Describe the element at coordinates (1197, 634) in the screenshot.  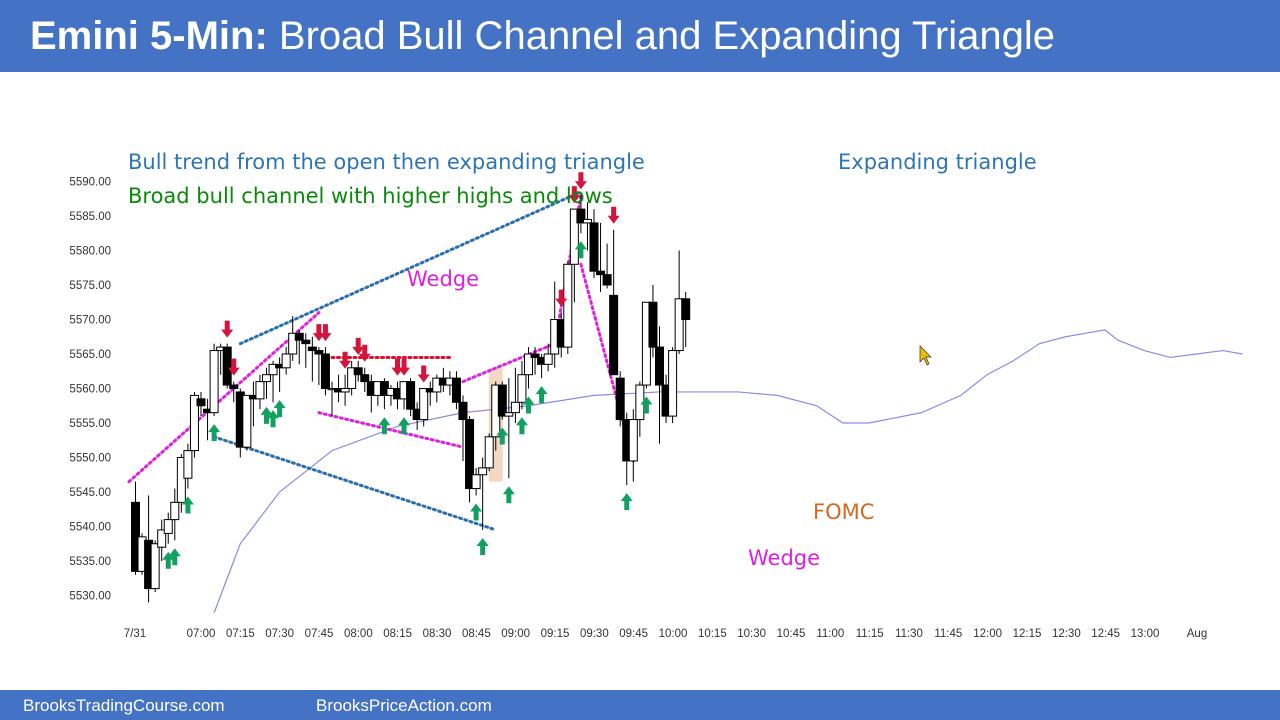
I see `x-tick-label: Aug` at that location.